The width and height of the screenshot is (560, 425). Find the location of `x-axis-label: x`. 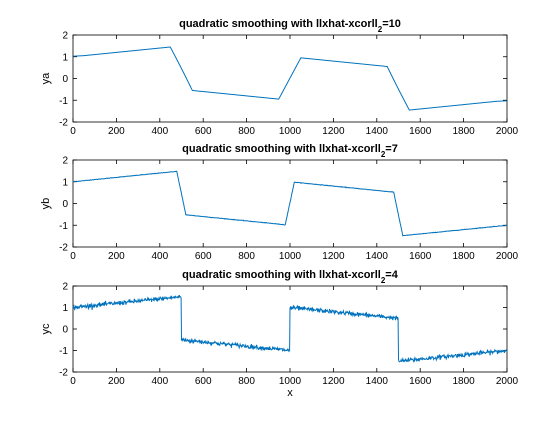

x-axis-label: x is located at coordinates (290, 393).